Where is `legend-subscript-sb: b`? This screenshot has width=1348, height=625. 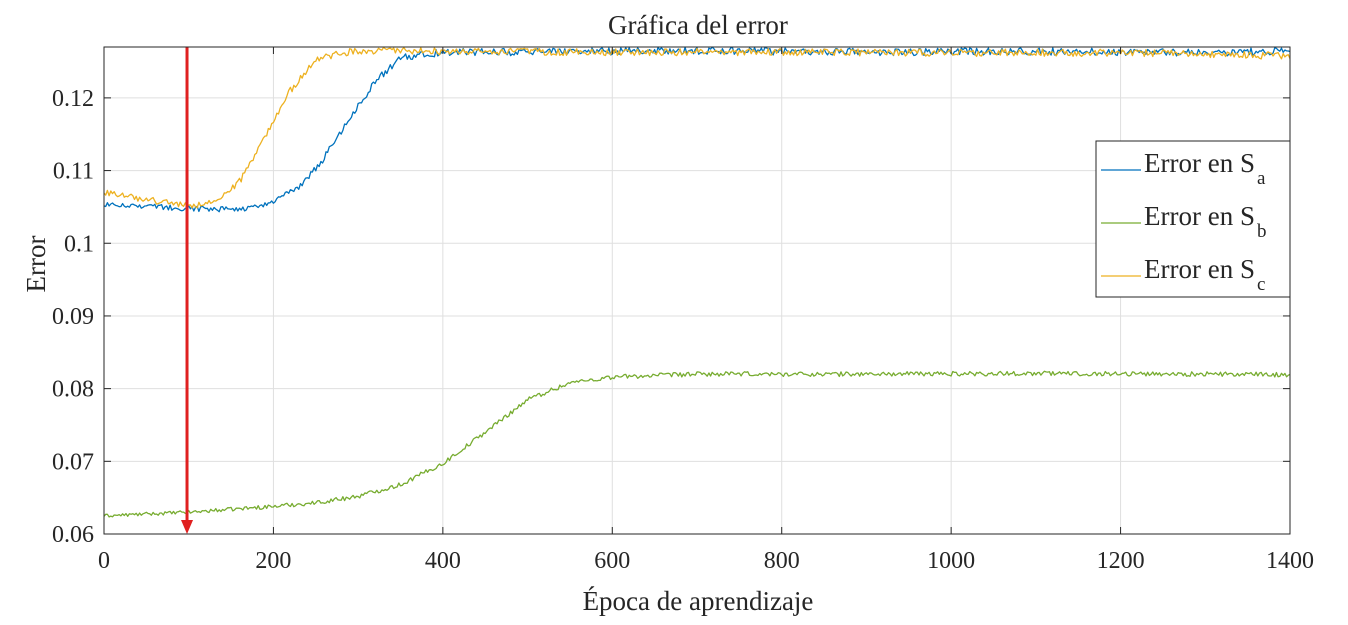 legend-subscript-sb: b is located at coordinates (1262, 231).